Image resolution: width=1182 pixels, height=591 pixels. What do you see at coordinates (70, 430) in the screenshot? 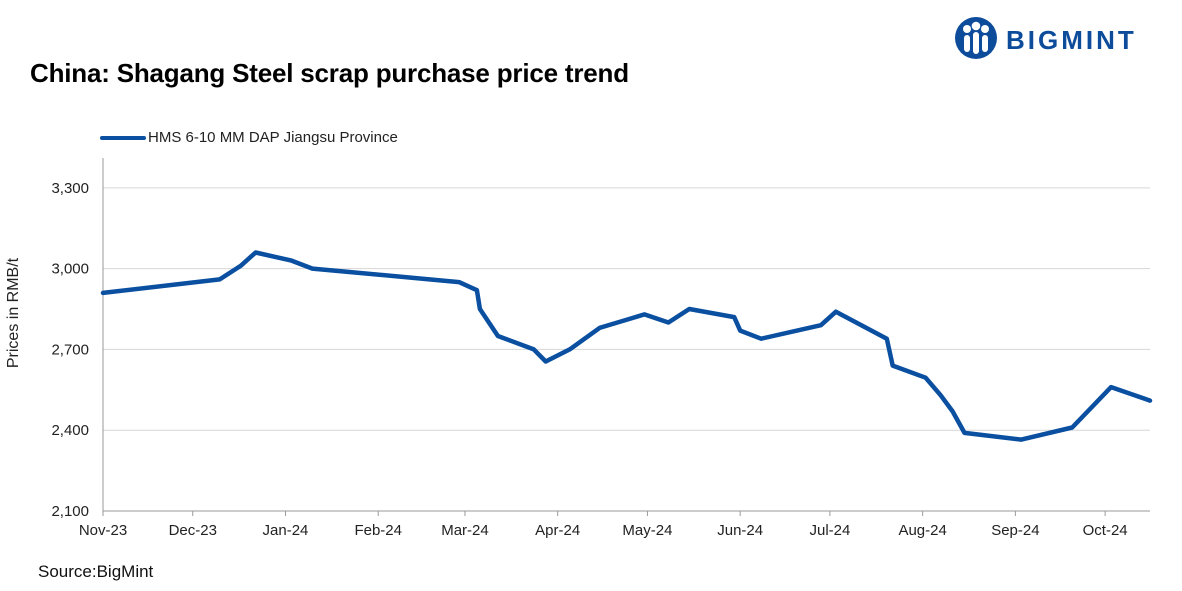
I see `y-tick-label: 2,400` at bounding box center [70, 430].